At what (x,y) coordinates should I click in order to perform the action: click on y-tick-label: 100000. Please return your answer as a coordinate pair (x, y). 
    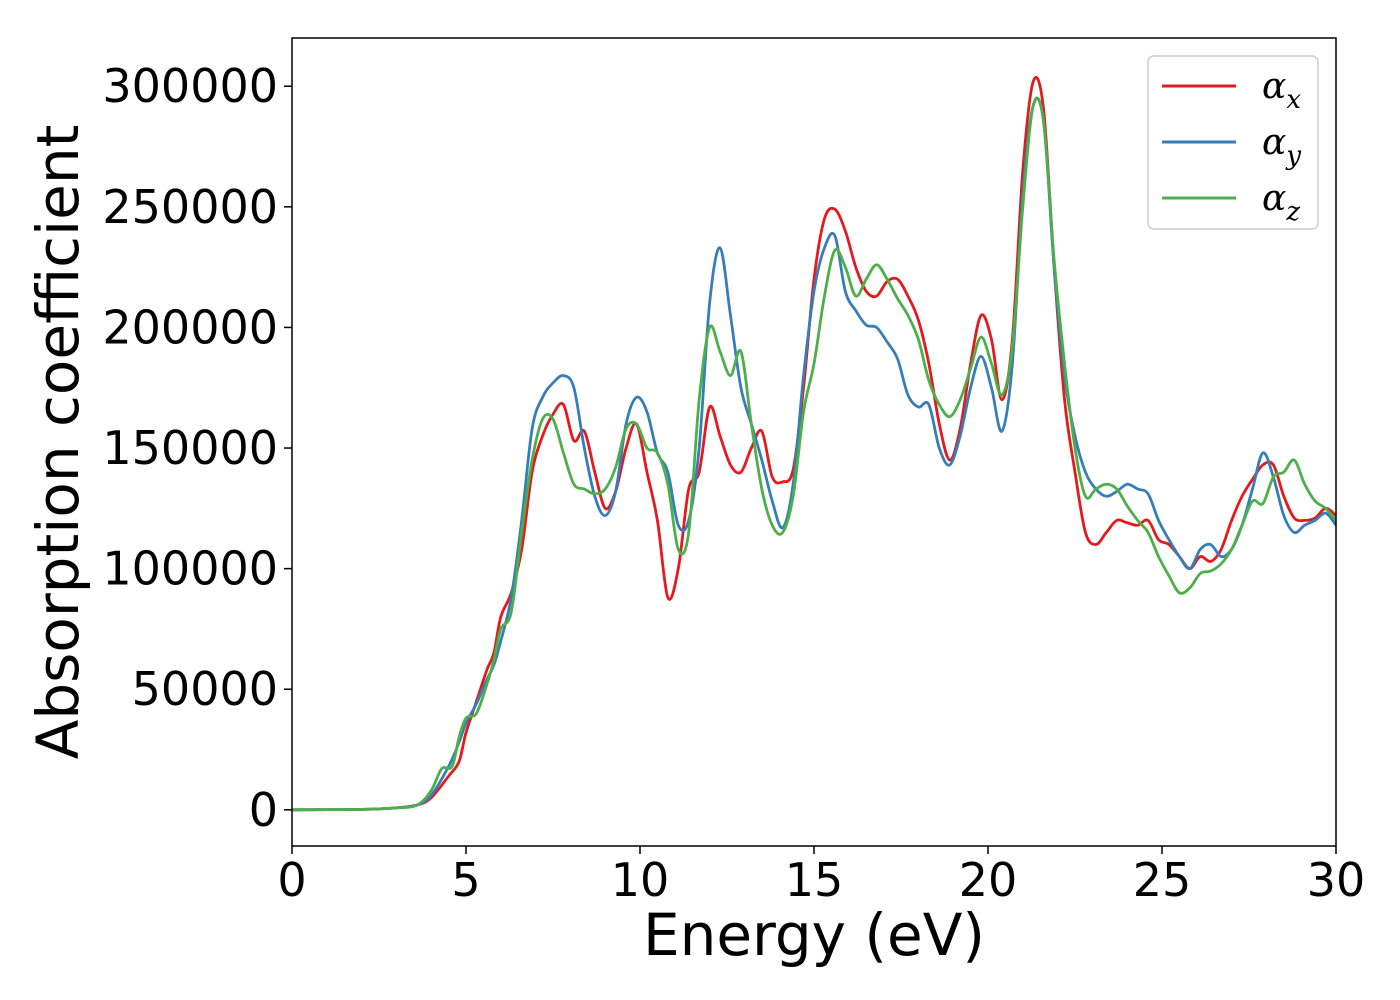
    Looking at the image, I should click on (190, 569).